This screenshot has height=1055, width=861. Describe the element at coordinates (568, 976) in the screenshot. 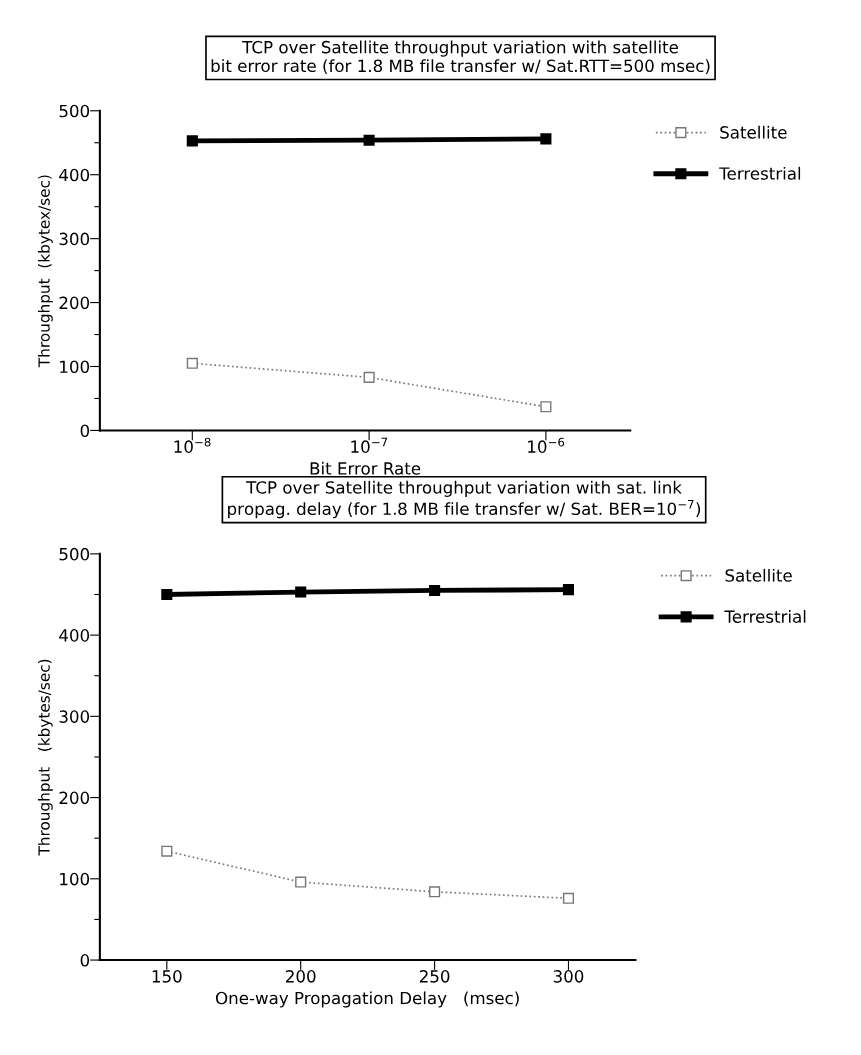

I see `x-tick-label: 300` at that location.